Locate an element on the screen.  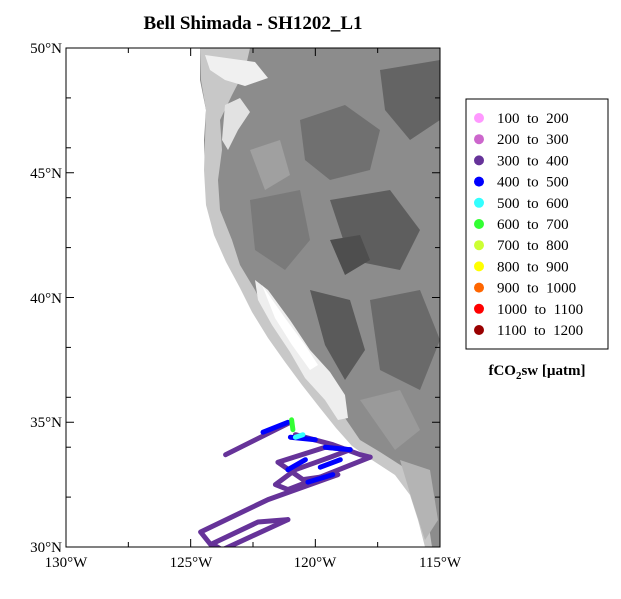
legend-label-6: 700 to 800 is located at coordinates (533, 246).